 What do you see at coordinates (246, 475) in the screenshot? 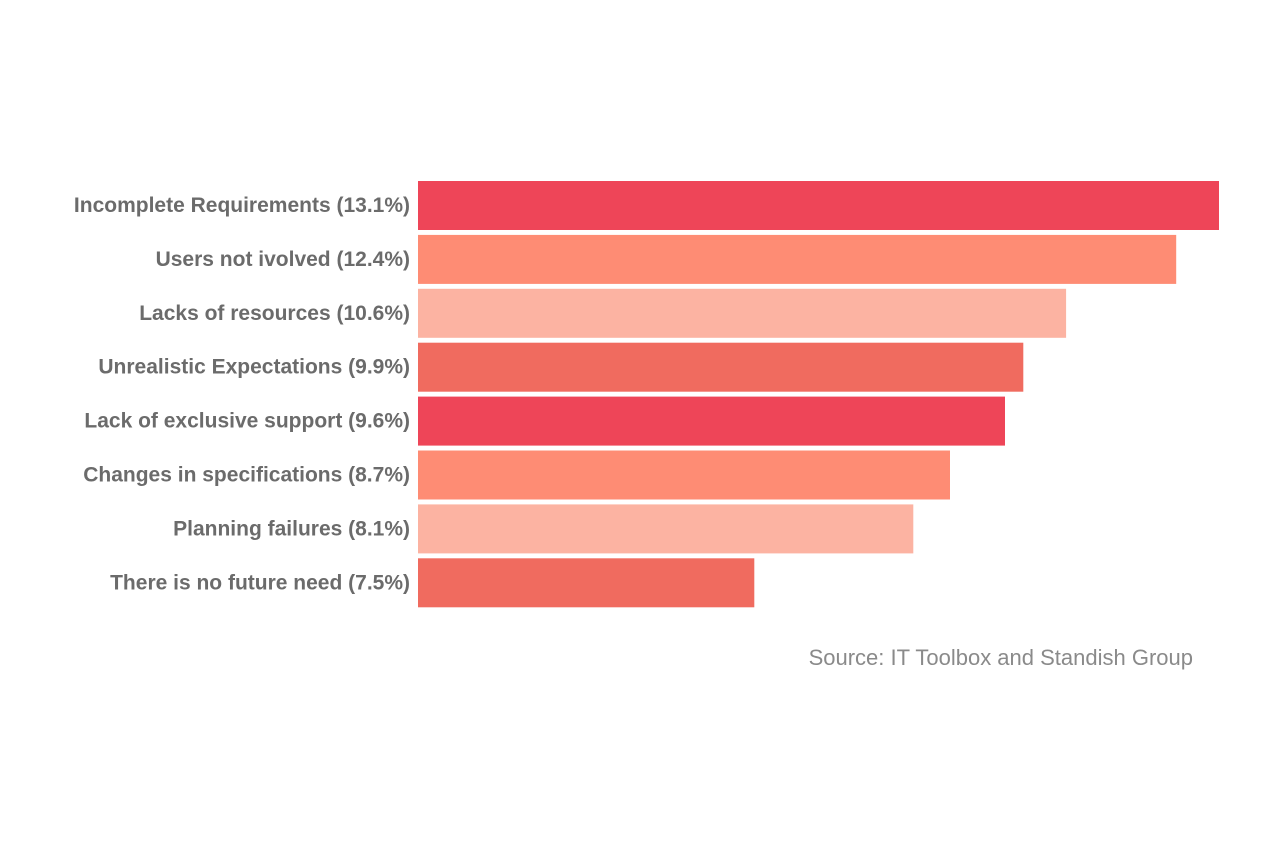
I see `bar-label-6: Changes in specifications (8.7%)` at bounding box center [246, 475].